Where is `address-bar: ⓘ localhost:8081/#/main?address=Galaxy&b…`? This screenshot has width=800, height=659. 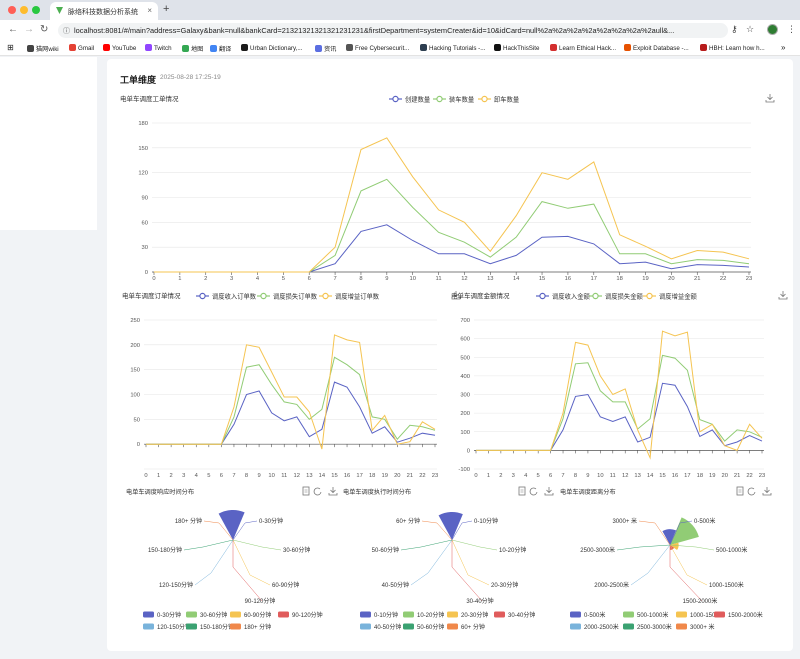 address-bar: ⓘ localhost:8081/#/main?address=Galaxy&b… is located at coordinates (393, 30).